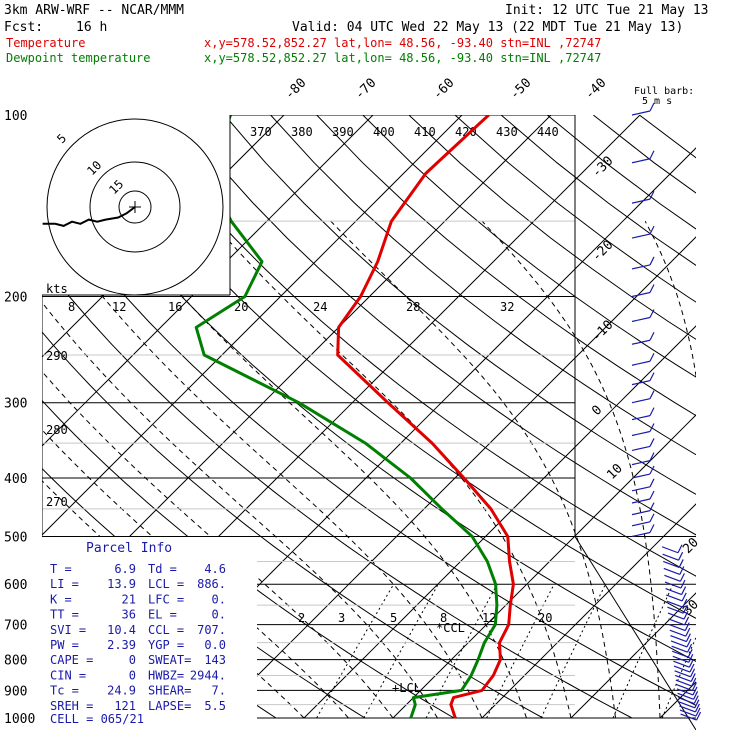 The height and width of the screenshot is (740, 740). I want to click on parcel-title: Parcel Info, so click(129, 548).